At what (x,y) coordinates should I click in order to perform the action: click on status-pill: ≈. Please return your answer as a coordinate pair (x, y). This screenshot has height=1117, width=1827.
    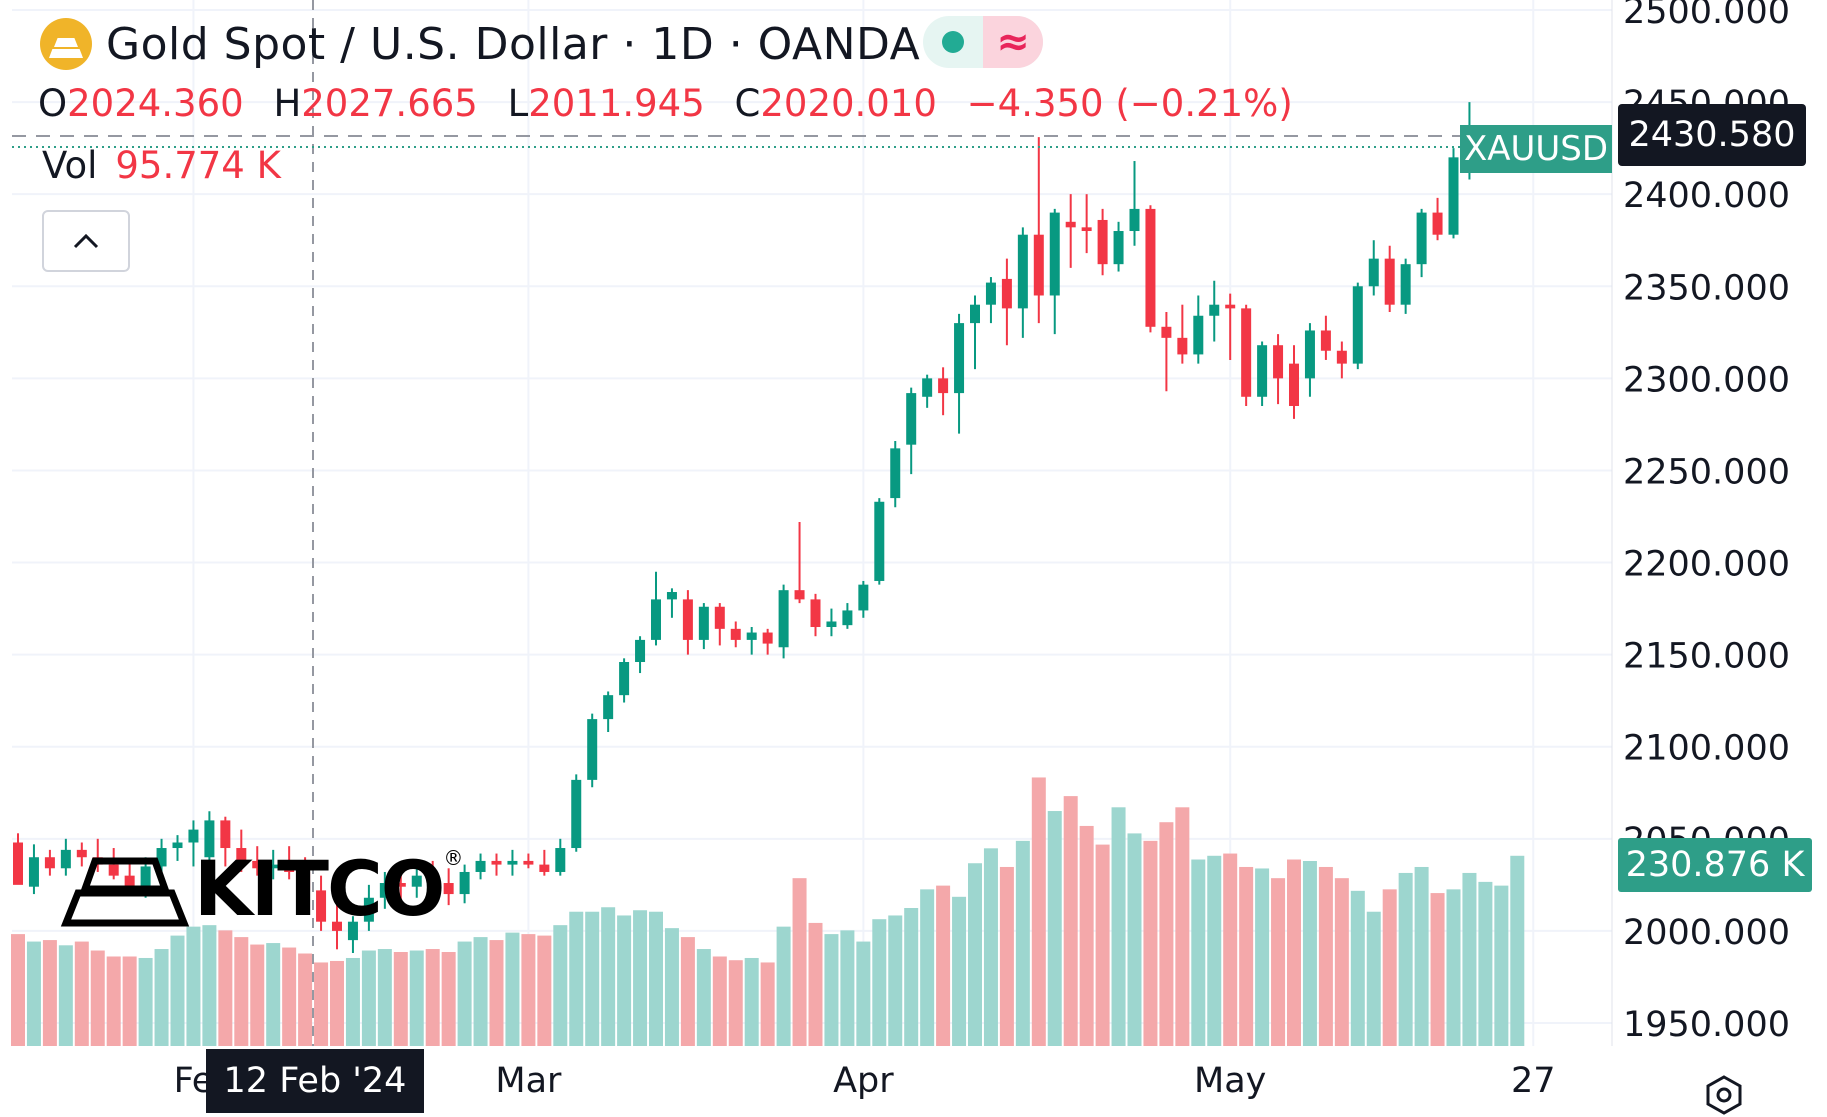
    Looking at the image, I should click on (983, 42).